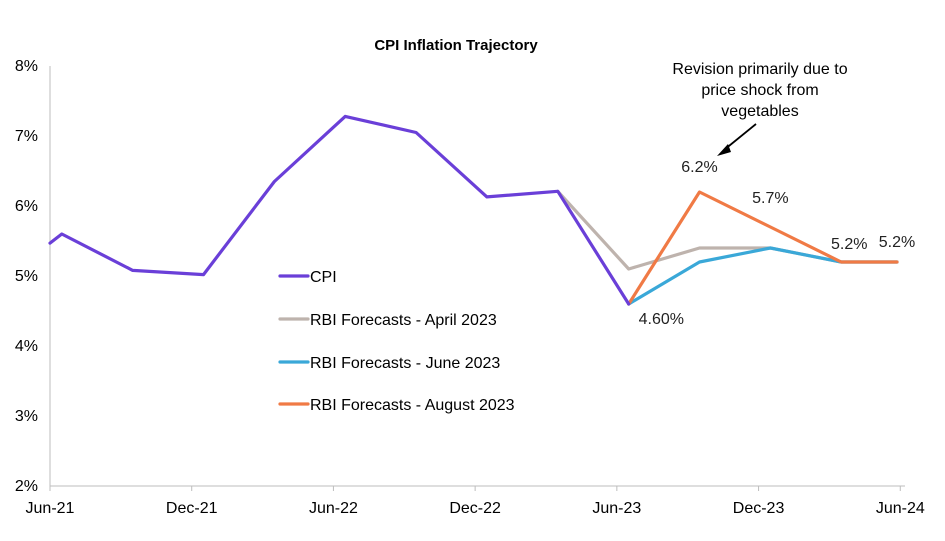  Describe the element at coordinates (412, 405) in the screenshot. I see `legend-label: RBI Forecasts - August 2023` at that location.